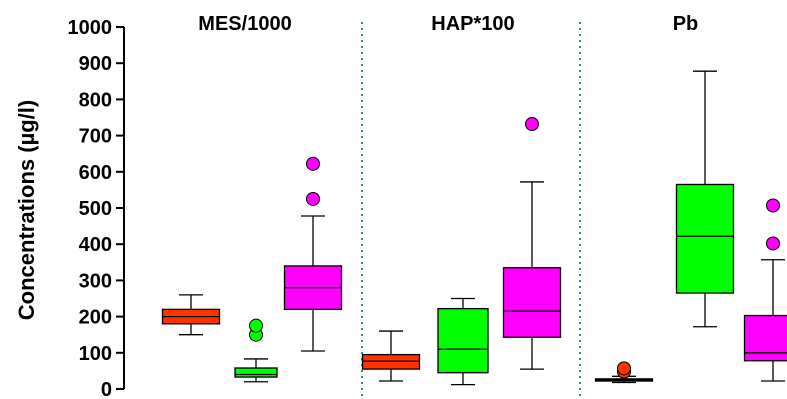  What do you see at coordinates (95, 64) in the screenshot?
I see `y-tick-label: 900` at bounding box center [95, 64].